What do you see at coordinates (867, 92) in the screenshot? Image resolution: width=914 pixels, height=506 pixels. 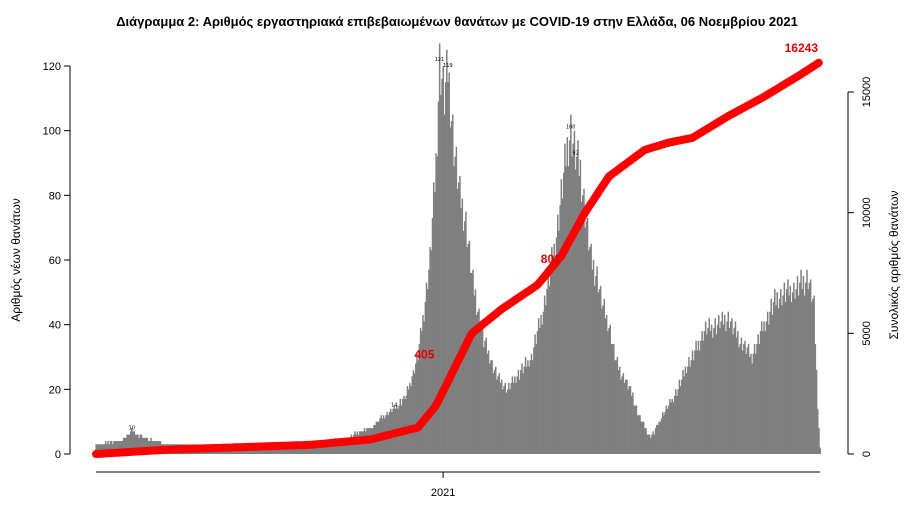 I see `right-tick-label: 15000` at bounding box center [867, 92].